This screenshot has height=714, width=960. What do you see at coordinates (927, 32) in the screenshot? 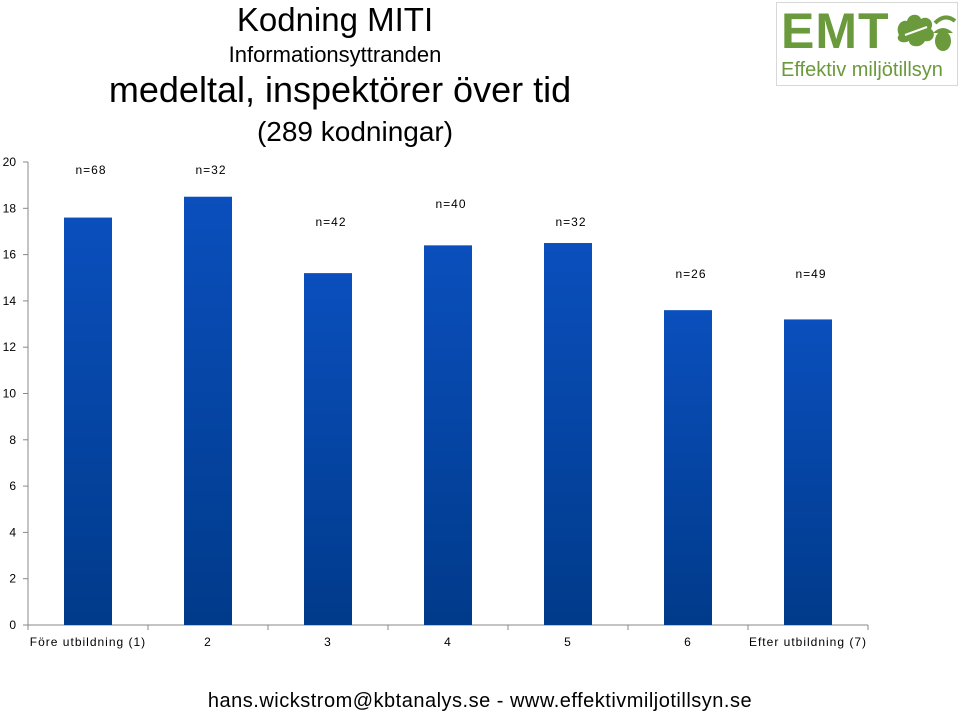
I see `oak-leaf-acorn-icon` at bounding box center [927, 32].